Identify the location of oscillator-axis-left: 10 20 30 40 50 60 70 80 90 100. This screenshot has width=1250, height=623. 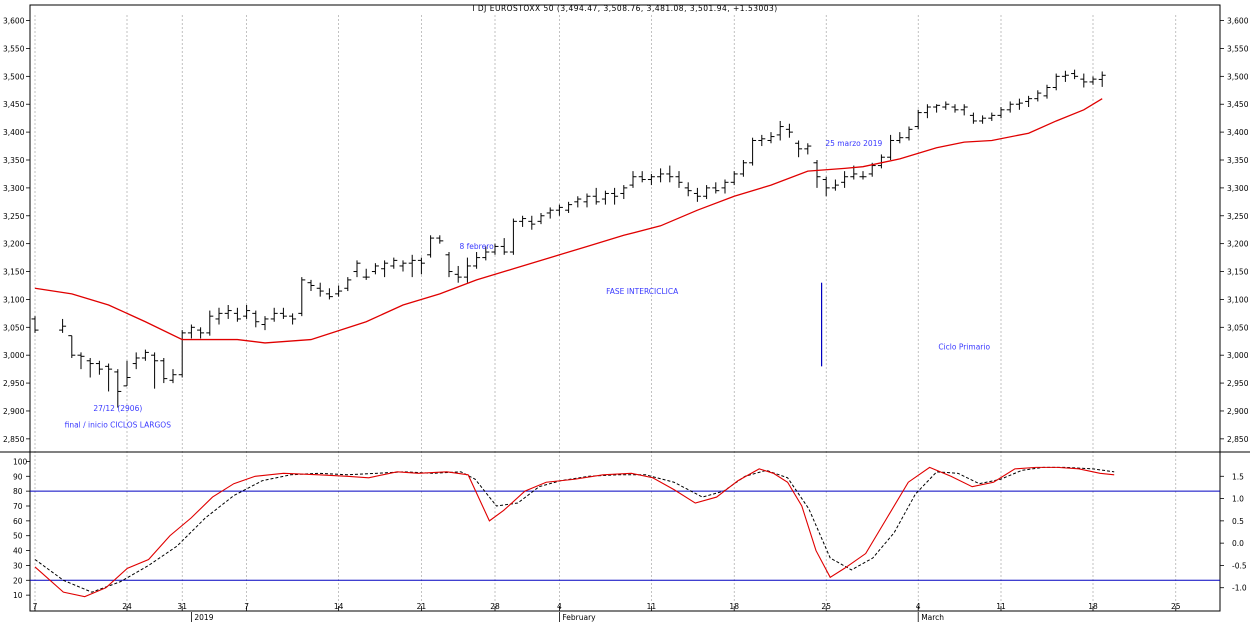
(21, 528).